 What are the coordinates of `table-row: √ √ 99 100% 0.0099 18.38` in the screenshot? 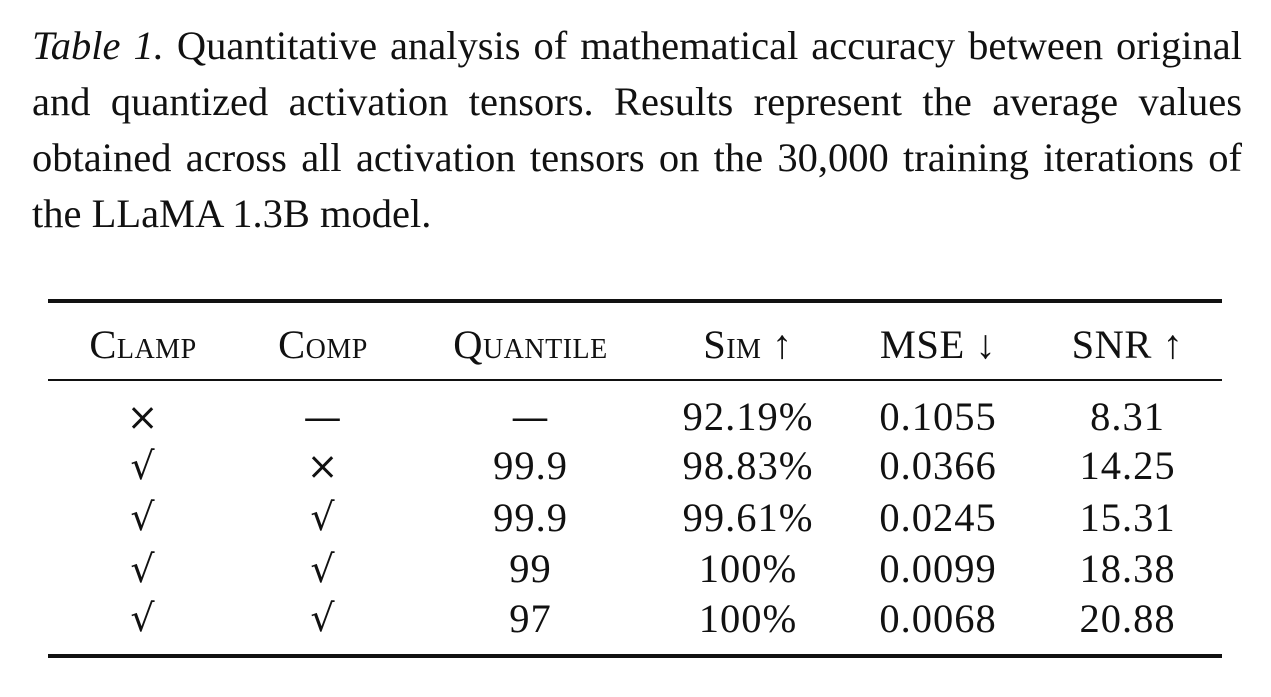 It's located at (635, 569).